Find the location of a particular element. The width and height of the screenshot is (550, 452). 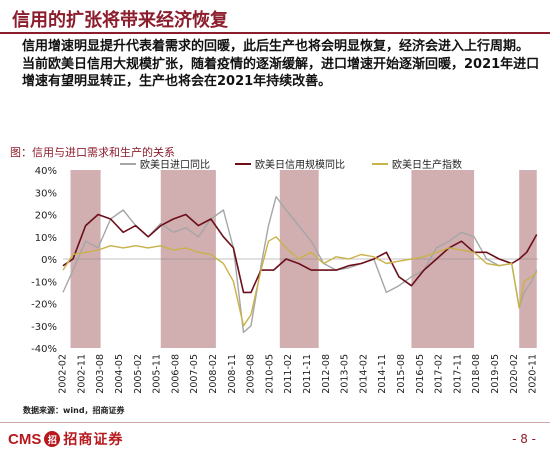

logo-mark-icon: 招 is located at coordinates (52, 439).